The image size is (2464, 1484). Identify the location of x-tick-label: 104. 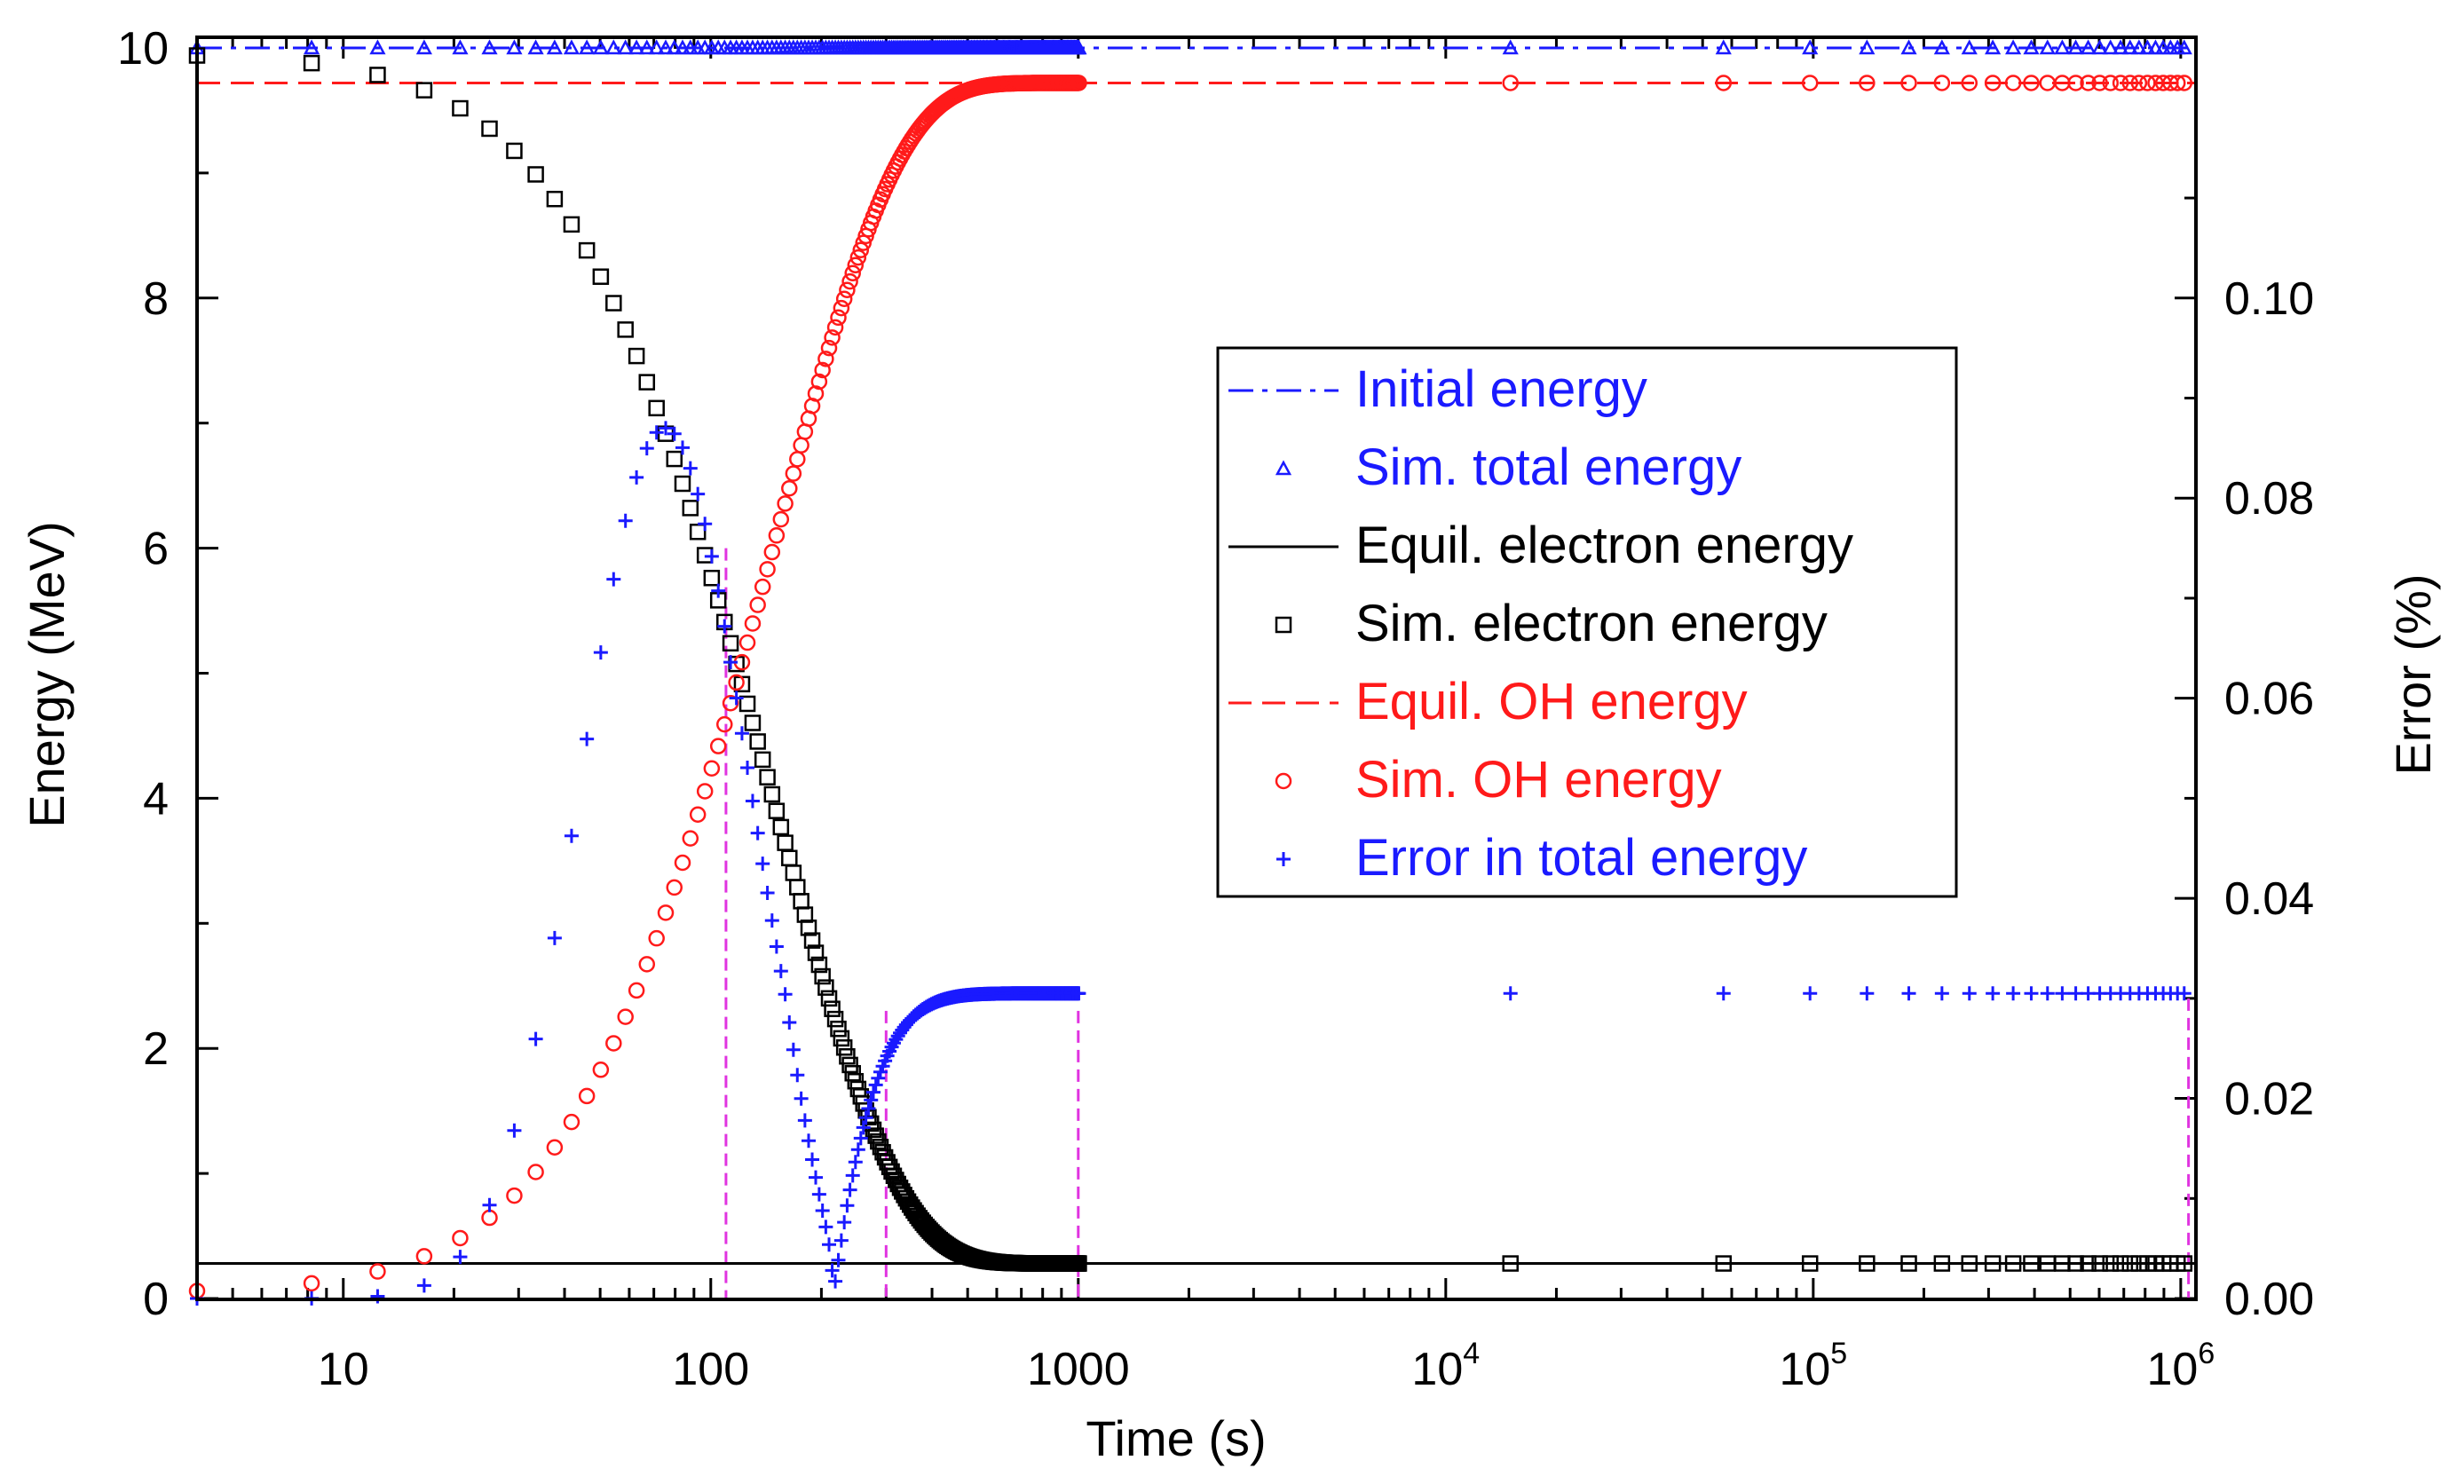
(1446, 1366).